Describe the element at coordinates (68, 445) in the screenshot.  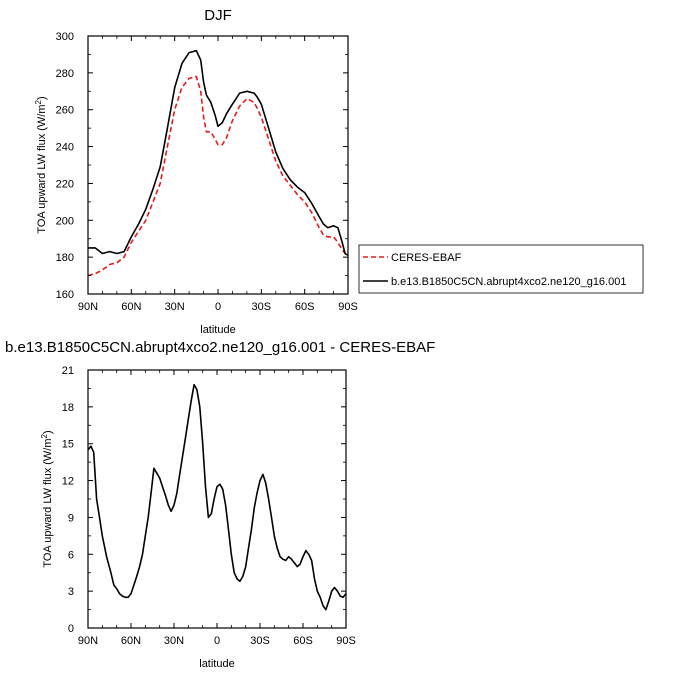
I see `y-tick-label: 15` at that location.